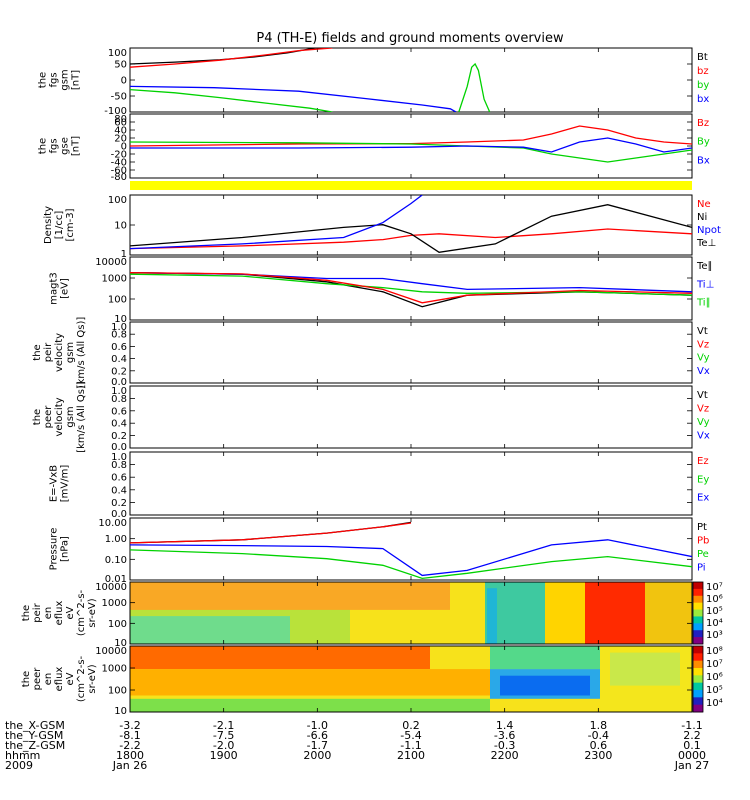 The image size is (750, 800). I want to click on legend-Bt: Bt, so click(702, 57).